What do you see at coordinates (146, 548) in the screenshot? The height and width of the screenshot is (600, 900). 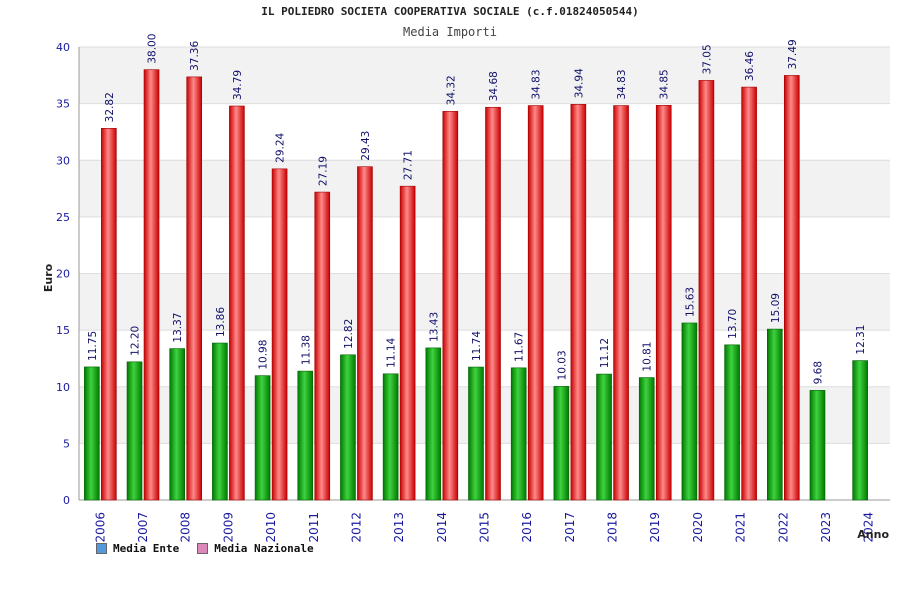 I see `legend-label-ente: Media Ente` at bounding box center [146, 548].